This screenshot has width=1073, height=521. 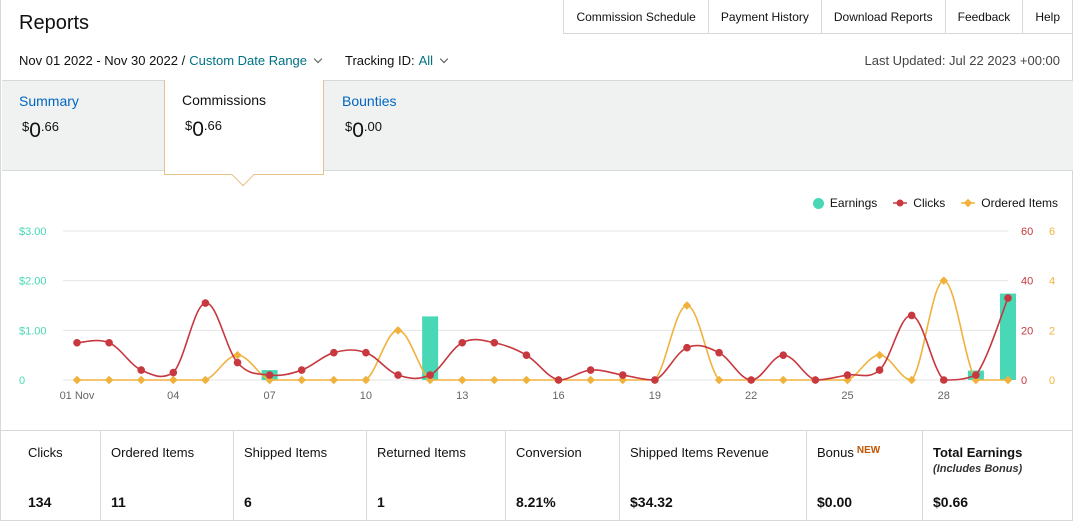 What do you see at coordinates (167, 476) in the screenshot?
I see `stat-ordered-items: Ordered Items 11` at bounding box center [167, 476].